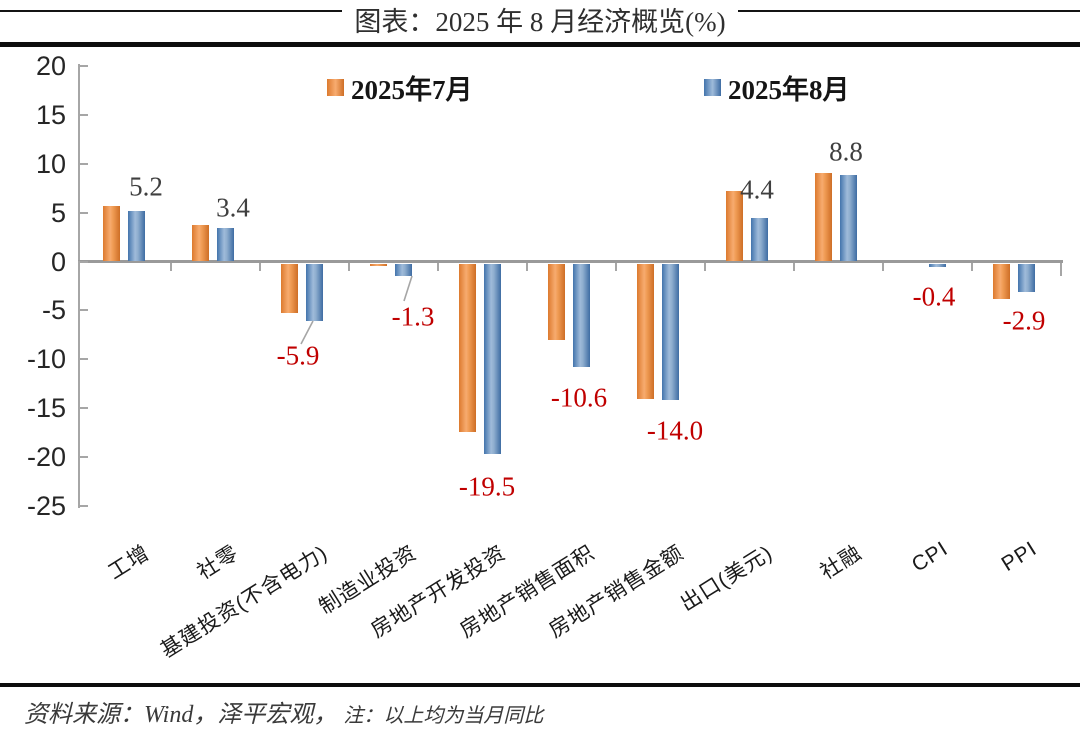 This screenshot has height=729, width=1080. Describe the element at coordinates (571, 350) in the screenshot. I see `bar-group-xiaoshou-mianji` at that location.